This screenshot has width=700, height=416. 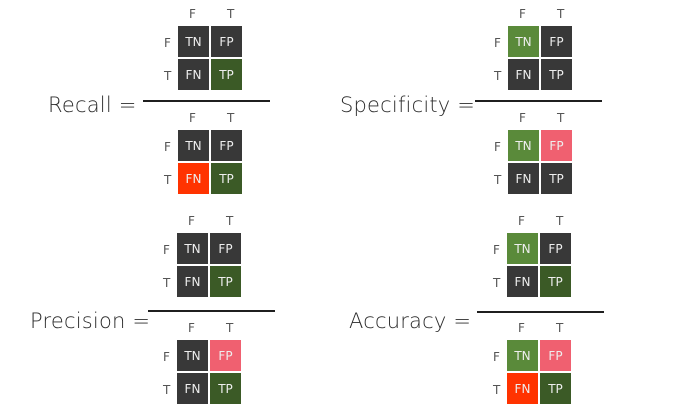 I want to click on metric-label: Precision =, so click(x=90, y=321).